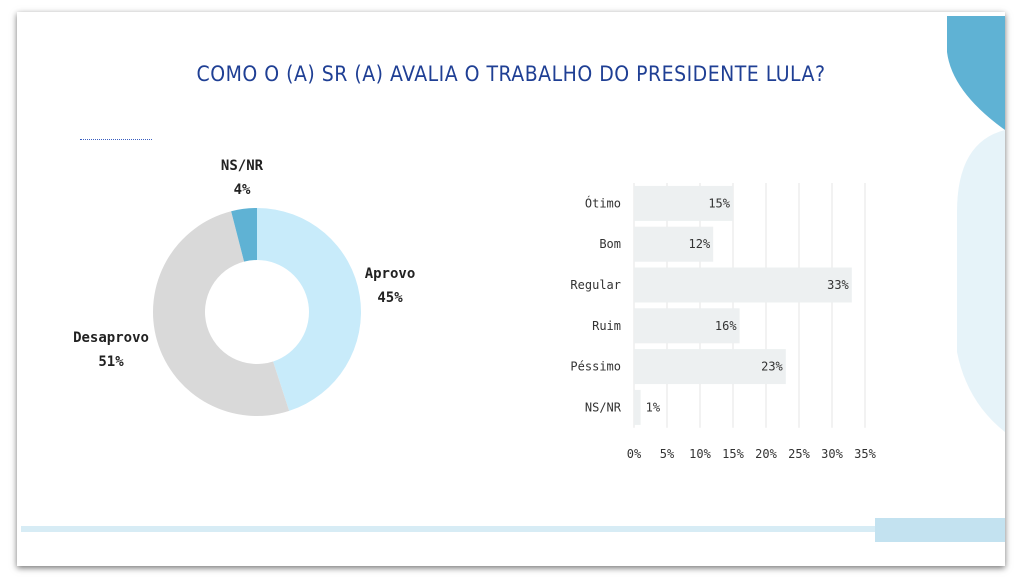 Image resolution: width=1024 pixels, height=585 pixels. What do you see at coordinates (242, 166) in the screenshot?
I see `donut-label-nsnr-name: NS/NR` at bounding box center [242, 166].